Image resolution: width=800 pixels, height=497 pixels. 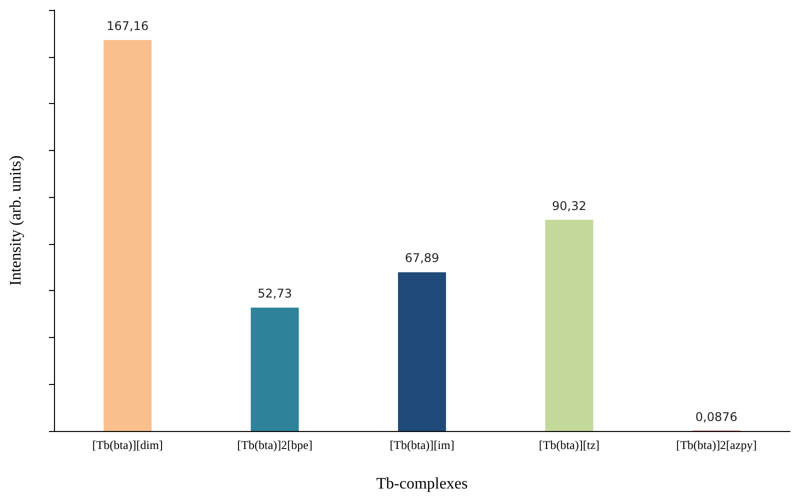 What do you see at coordinates (422, 258) in the screenshot?
I see `data-label: 67,89` at bounding box center [422, 258].